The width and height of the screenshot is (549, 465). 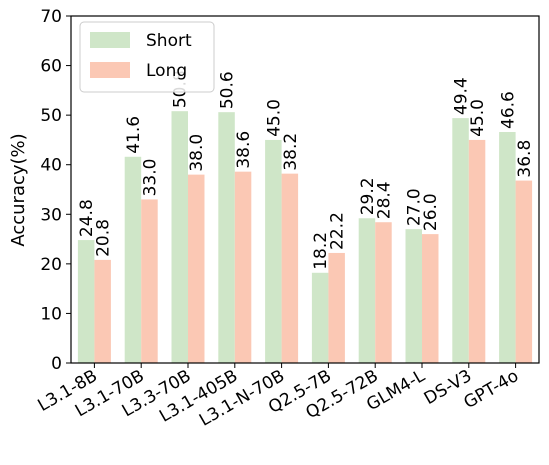 I want to click on value-label-long-3: 38.6, so click(x=244, y=150).